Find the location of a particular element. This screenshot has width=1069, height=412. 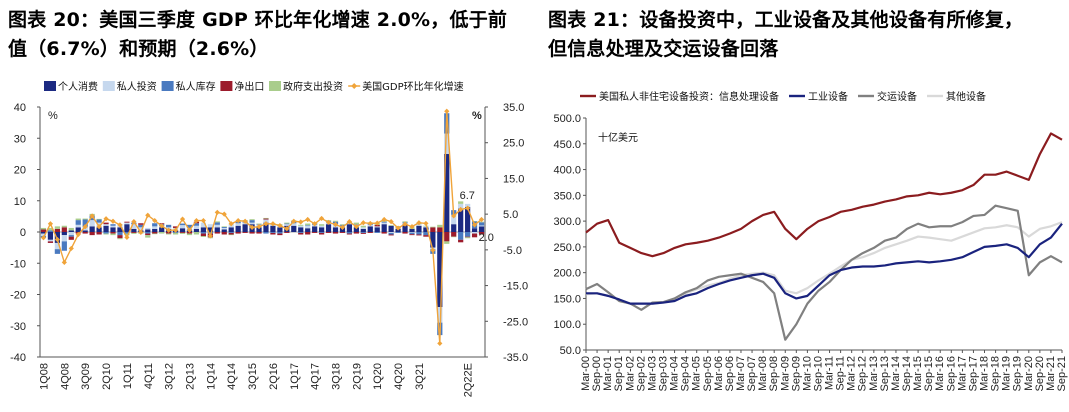

x-tick-label: Mar-09 is located at coordinates (785, 373).